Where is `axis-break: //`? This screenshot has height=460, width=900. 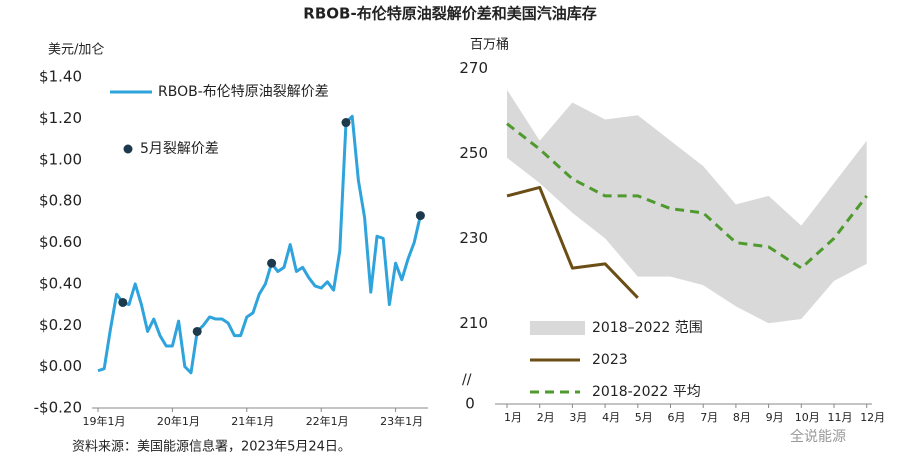 axis-break: // is located at coordinates (467, 380).